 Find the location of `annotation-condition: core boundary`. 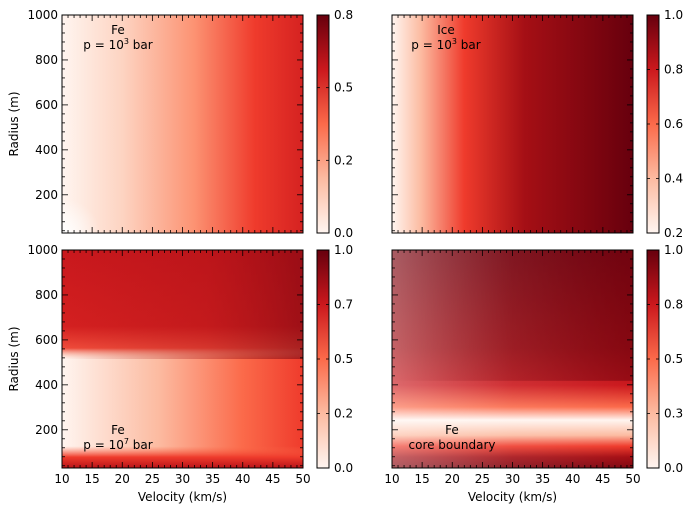

annotation-condition: core boundary is located at coordinates (452, 445).